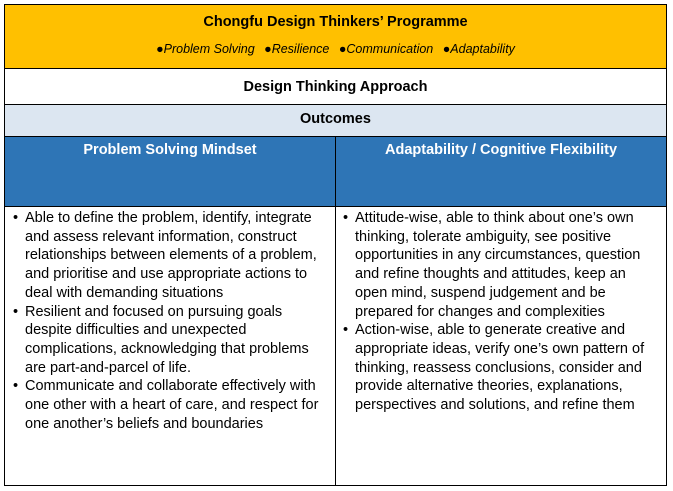 This screenshot has height=491, width=673. I want to click on column-header-label: Adaptability / Cognitive Flexibility, so click(501, 150).